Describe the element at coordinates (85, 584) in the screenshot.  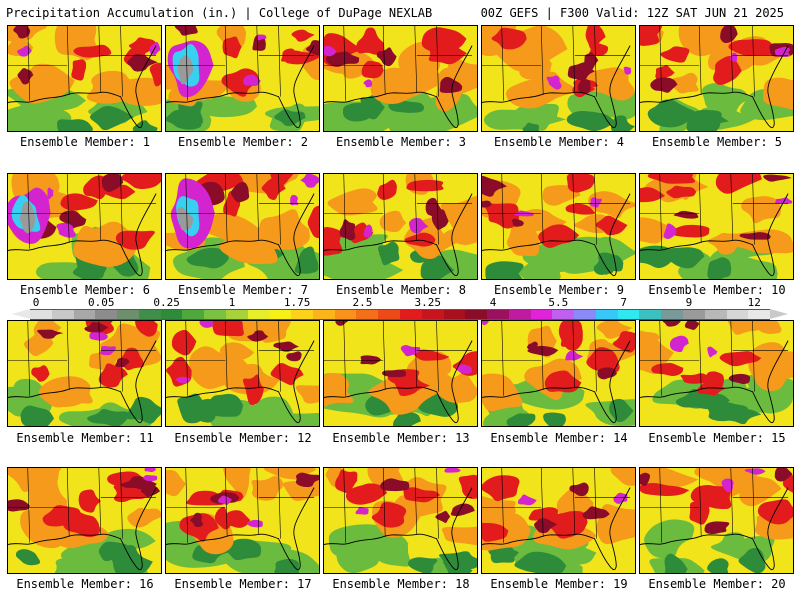
I see `ensemble-member-label: Ensemble Member: 16` at that location.